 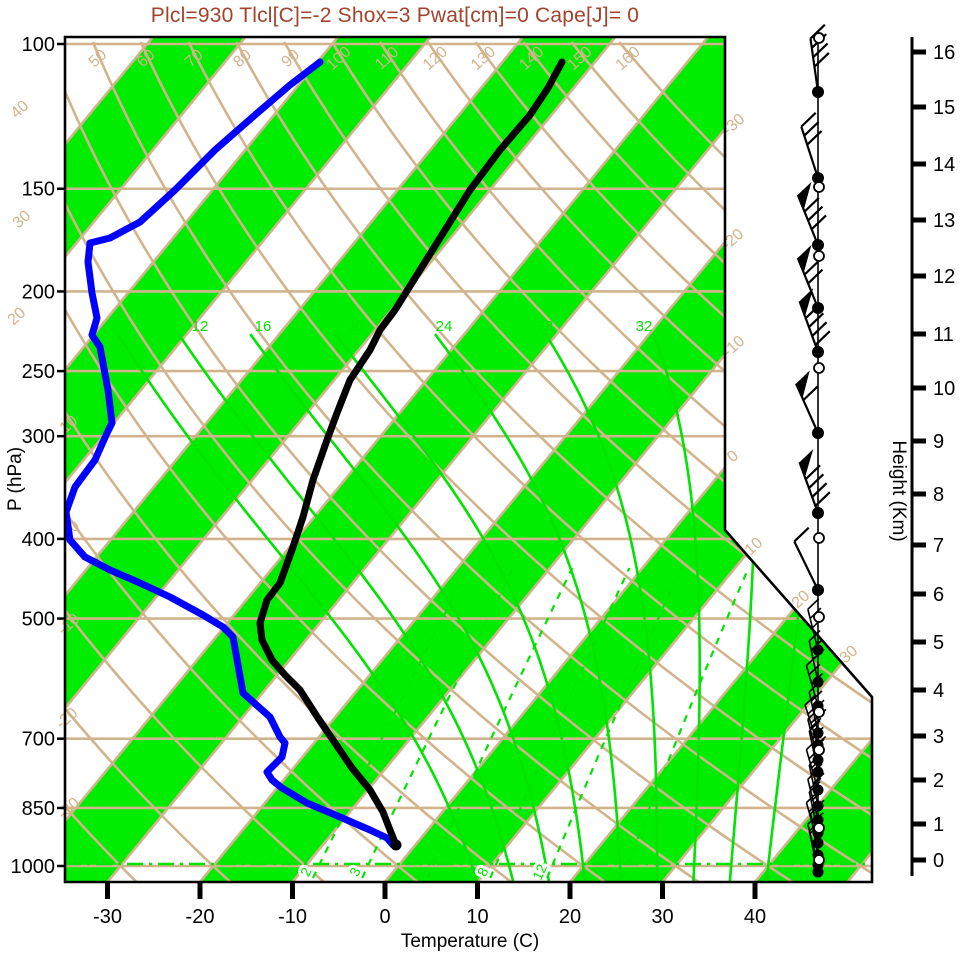 I want to click on pressure-tick-label: 850, so click(x=38, y=809).